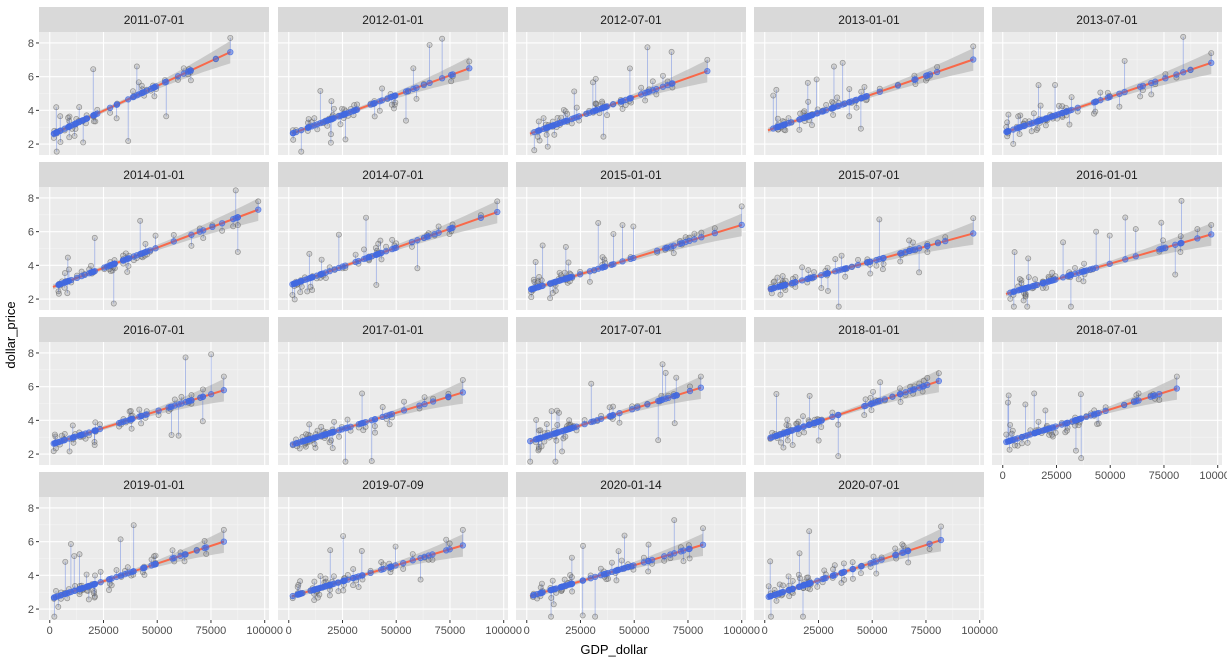  What do you see at coordinates (400, 554) in the screenshot?
I see `facet-panel: 2019-07-09 0 25000 50000 75000 100000` at bounding box center [400, 554].